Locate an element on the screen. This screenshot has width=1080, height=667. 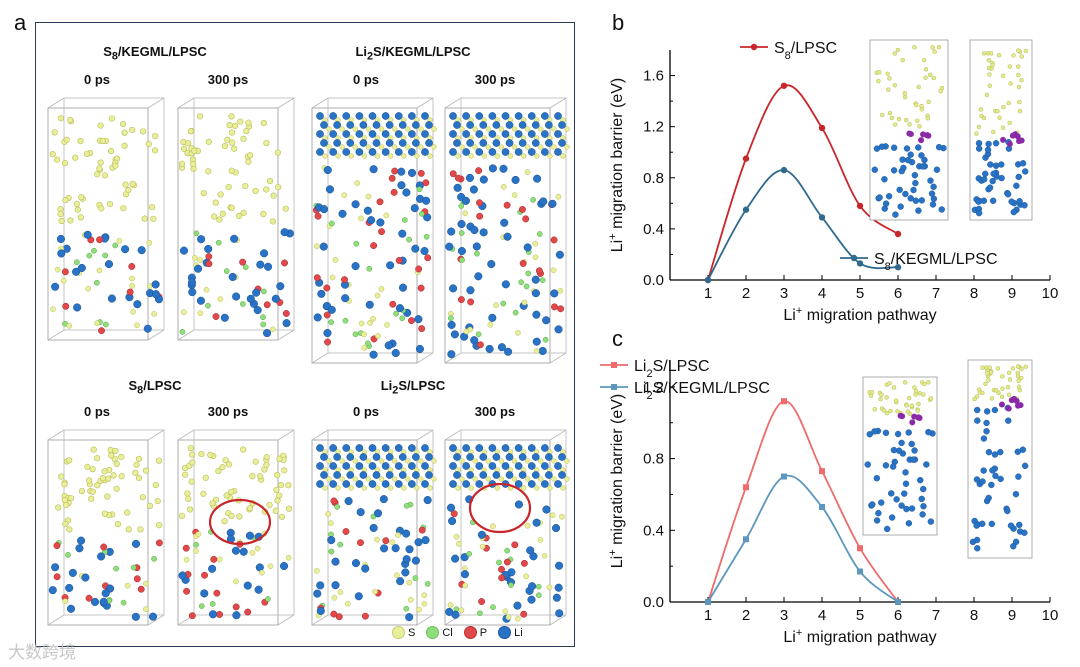
x-tick-label: 7 is located at coordinates (936, 293).